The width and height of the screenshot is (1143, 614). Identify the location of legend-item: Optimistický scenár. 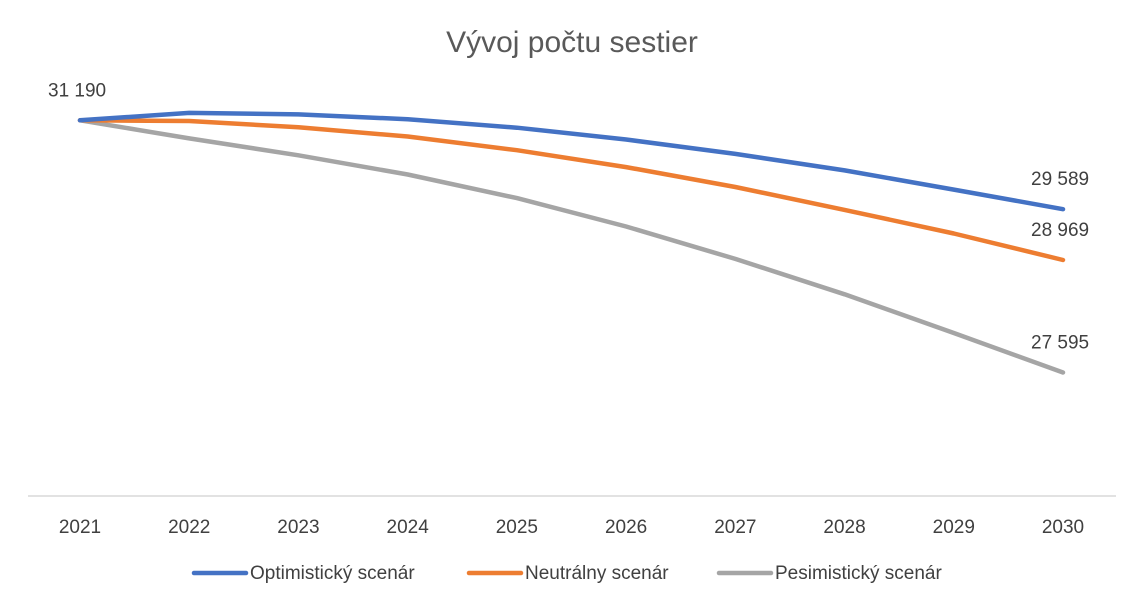
(303, 573).